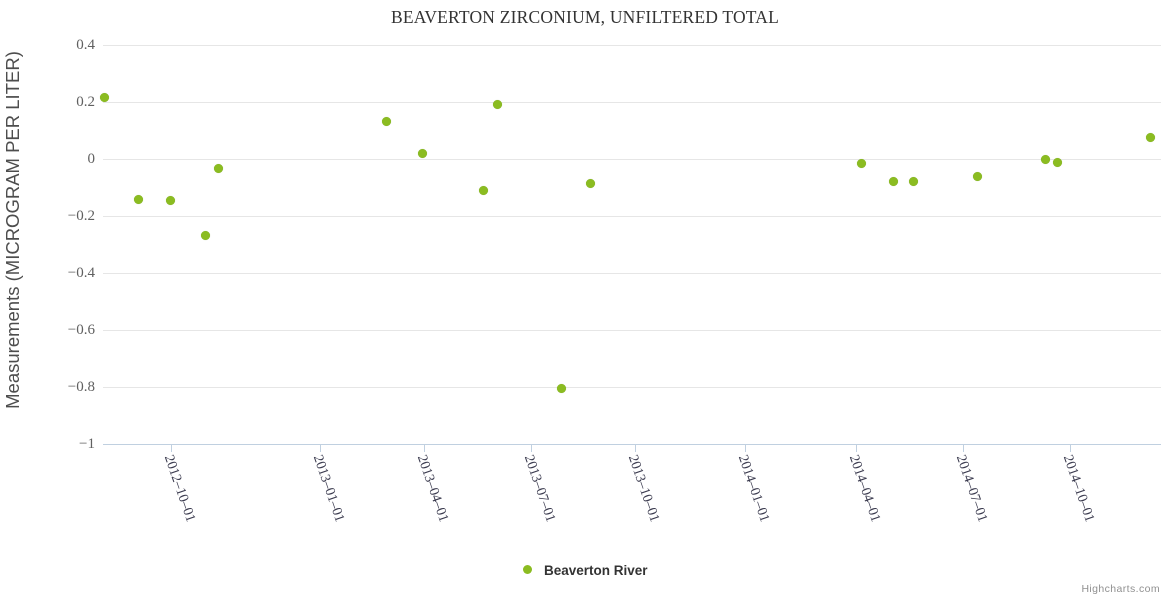 The width and height of the screenshot is (1170, 600). What do you see at coordinates (1120, 589) in the screenshot?
I see `credits-link: Highcharts.com` at bounding box center [1120, 589].